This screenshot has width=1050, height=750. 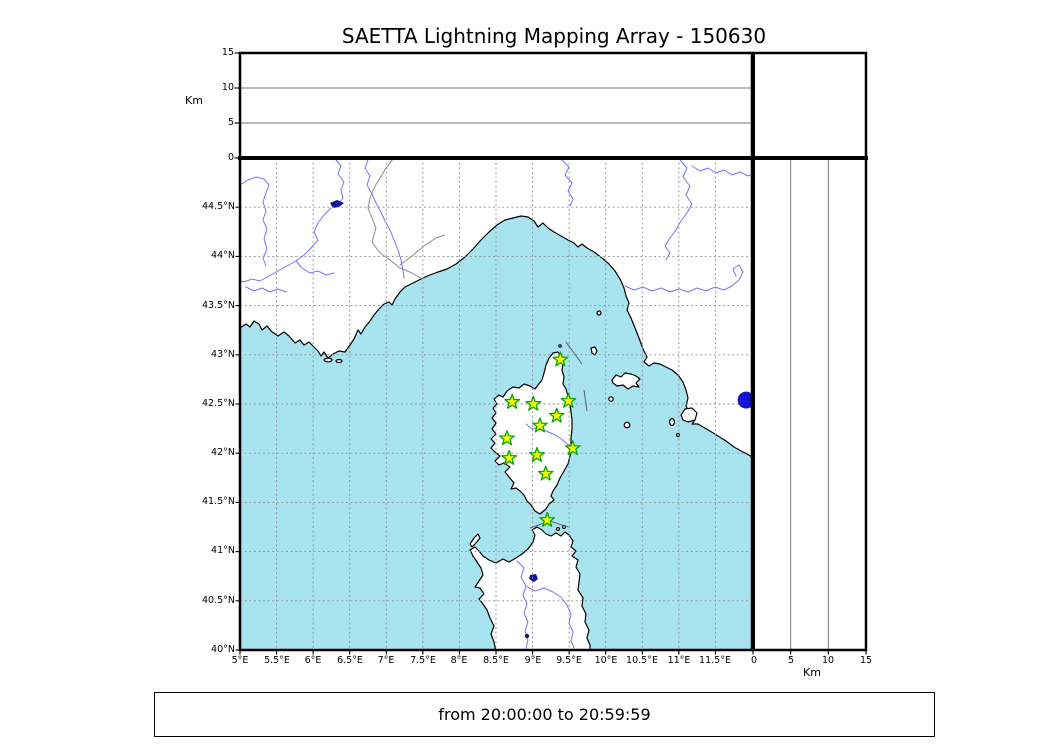 I want to click on lat-tick: 40.5°N, so click(x=218, y=600).